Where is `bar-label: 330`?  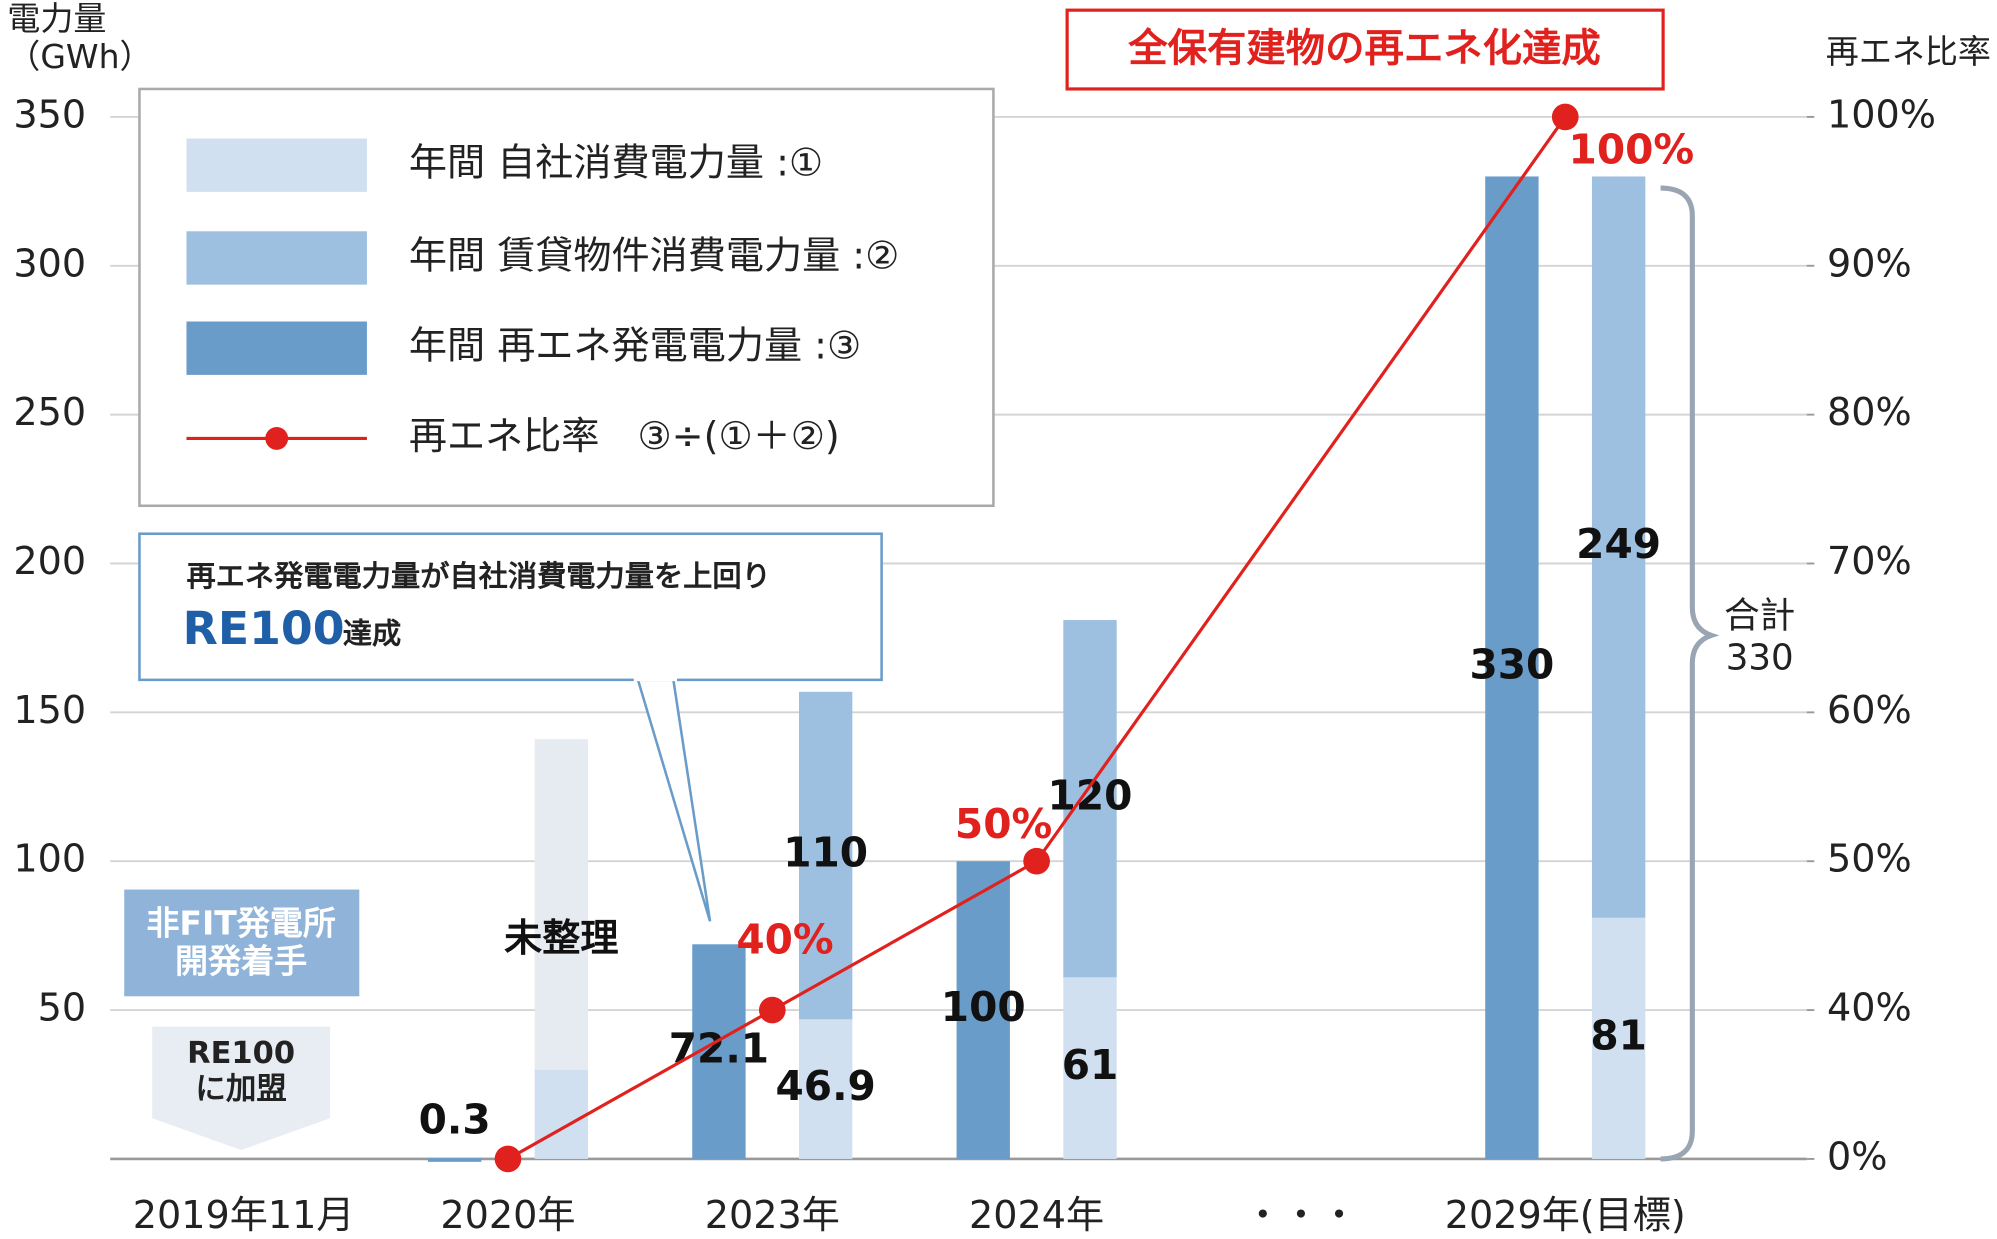 bar-label: 330 is located at coordinates (1511, 665).